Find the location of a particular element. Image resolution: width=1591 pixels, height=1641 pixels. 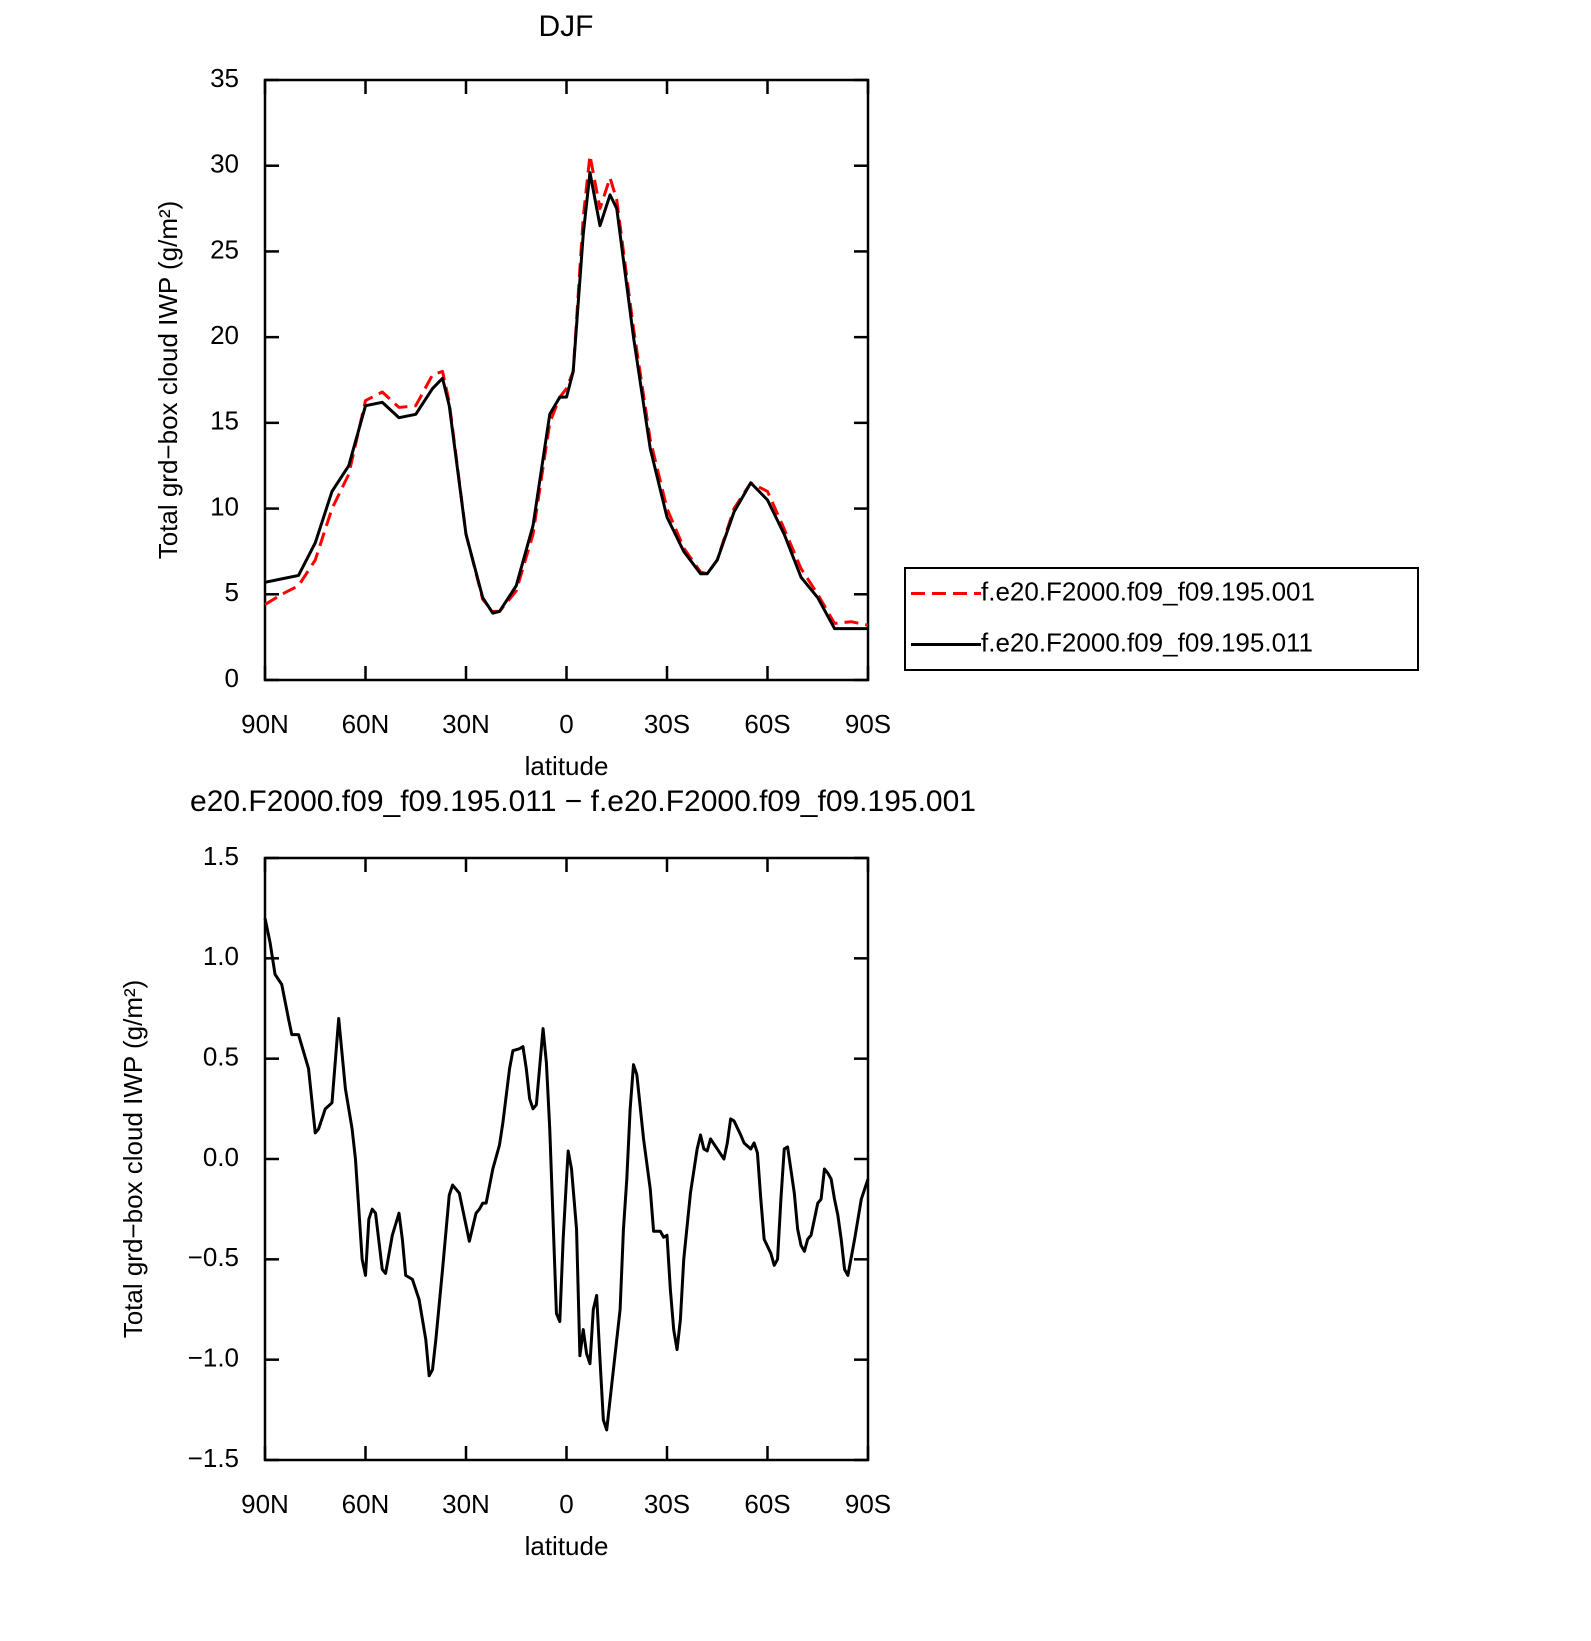

y-tick-label: 35 is located at coordinates (224, 78).